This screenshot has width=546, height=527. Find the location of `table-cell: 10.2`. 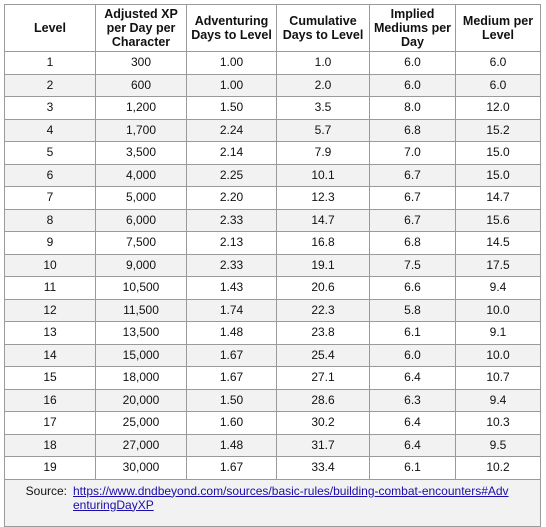

table-cell: 10.2 is located at coordinates (498, 468).